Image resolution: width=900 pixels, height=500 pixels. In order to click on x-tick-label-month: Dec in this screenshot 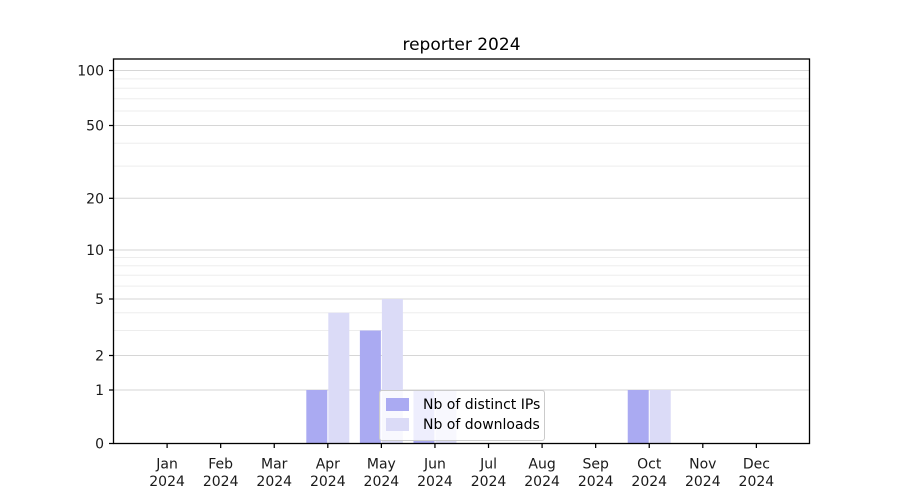, I will do `click(756, 465)`.